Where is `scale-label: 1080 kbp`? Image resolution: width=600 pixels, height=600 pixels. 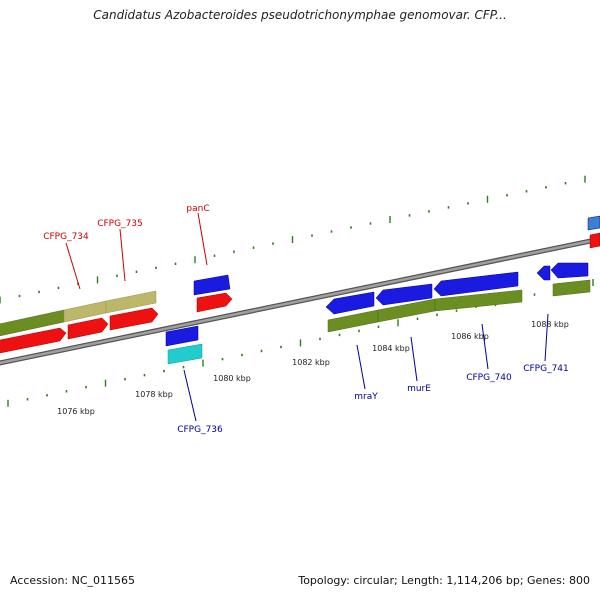 scale-label: 1080 kbp is located at coordinates (232, 378).